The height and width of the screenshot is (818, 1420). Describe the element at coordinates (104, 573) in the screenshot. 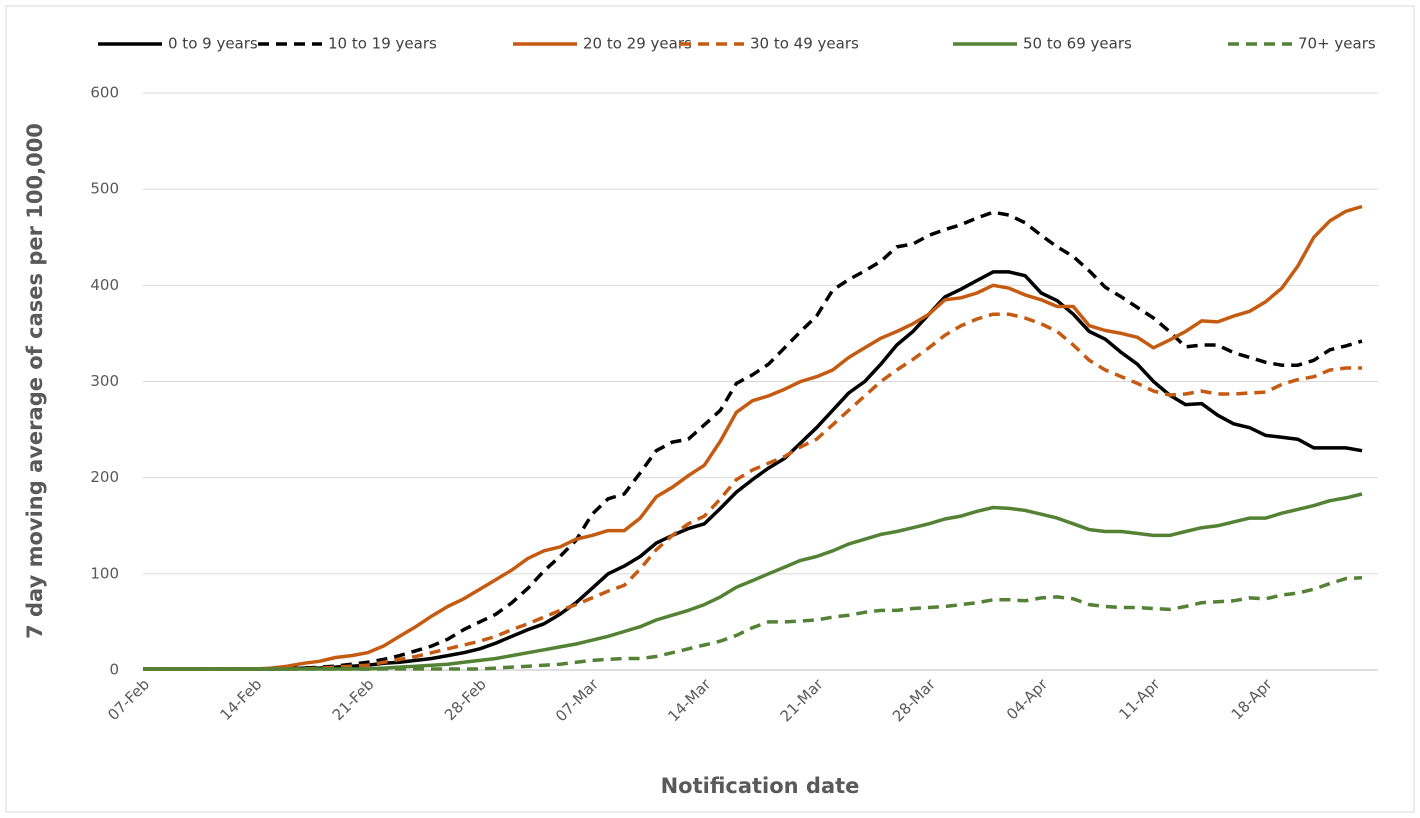

I see `y-tick-label: 100` at that location.